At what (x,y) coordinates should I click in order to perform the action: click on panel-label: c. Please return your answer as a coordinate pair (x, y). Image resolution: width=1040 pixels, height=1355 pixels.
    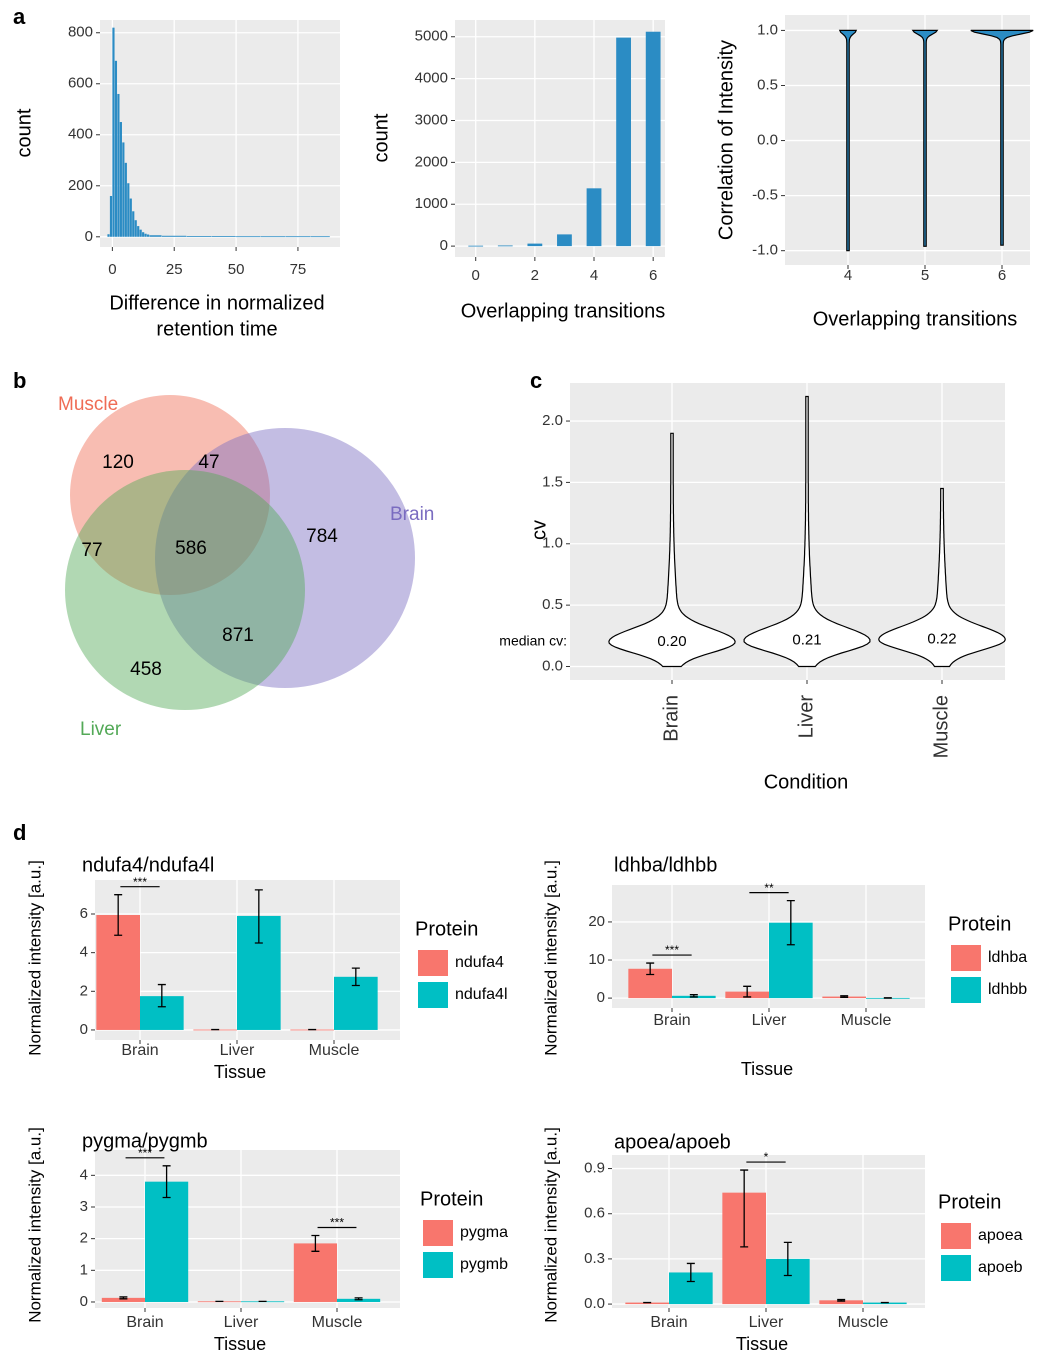
    Looking at the image, I should click on (536, 380).